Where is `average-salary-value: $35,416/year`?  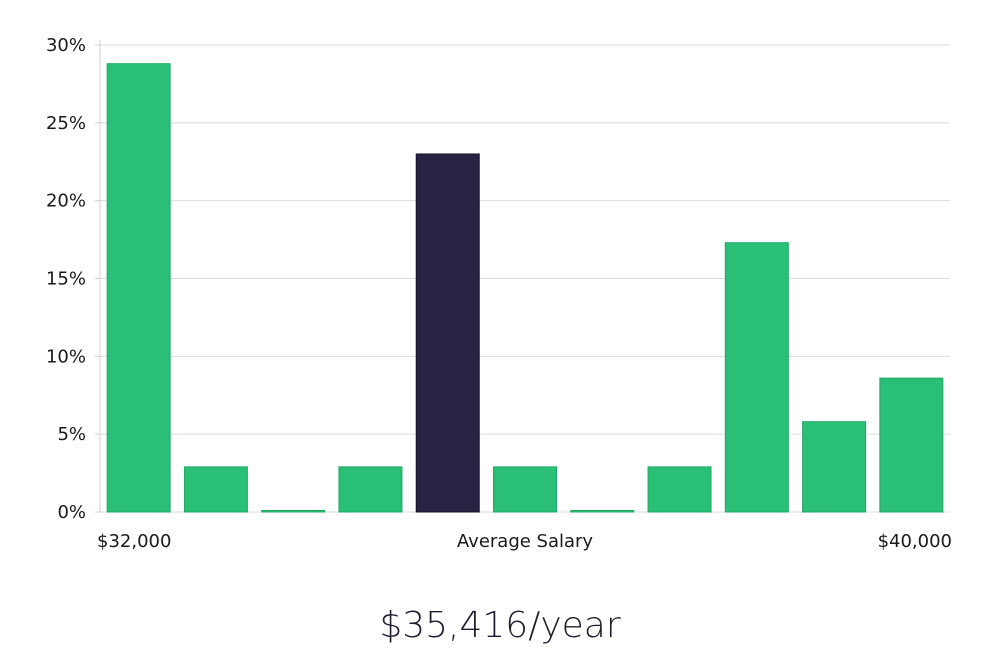
average-salary-value: $35,416/year is located at coordinates (500, 625).